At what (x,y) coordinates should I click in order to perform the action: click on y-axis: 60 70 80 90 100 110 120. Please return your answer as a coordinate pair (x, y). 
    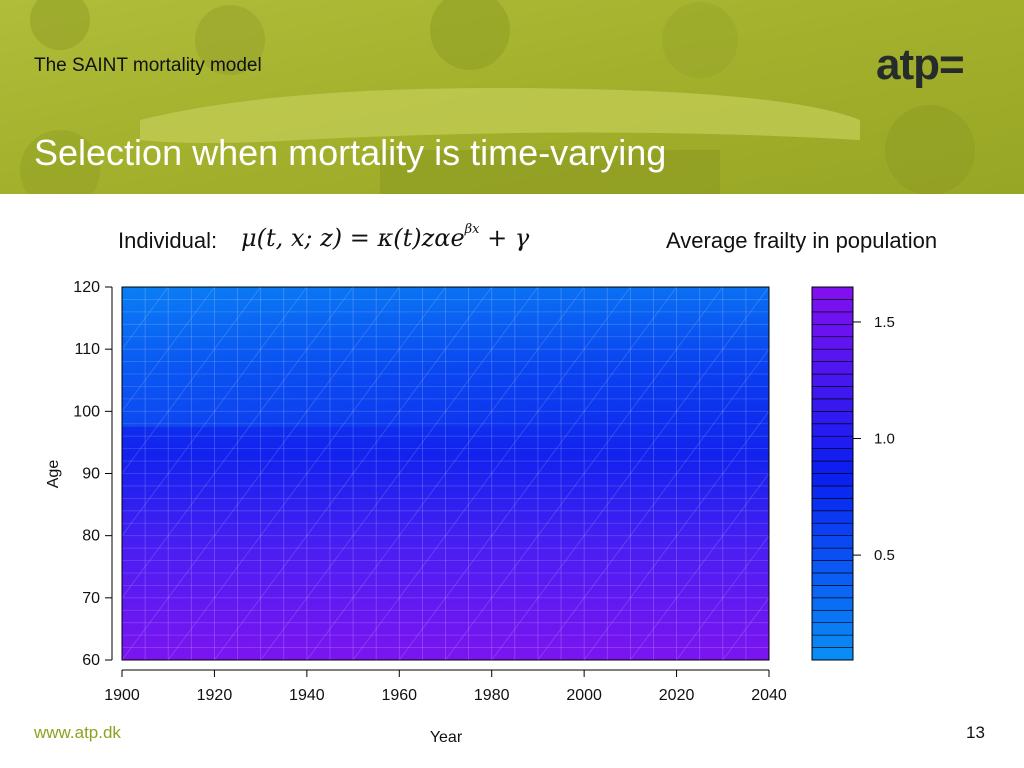
    Looking at the image, I should click on (93, 474).